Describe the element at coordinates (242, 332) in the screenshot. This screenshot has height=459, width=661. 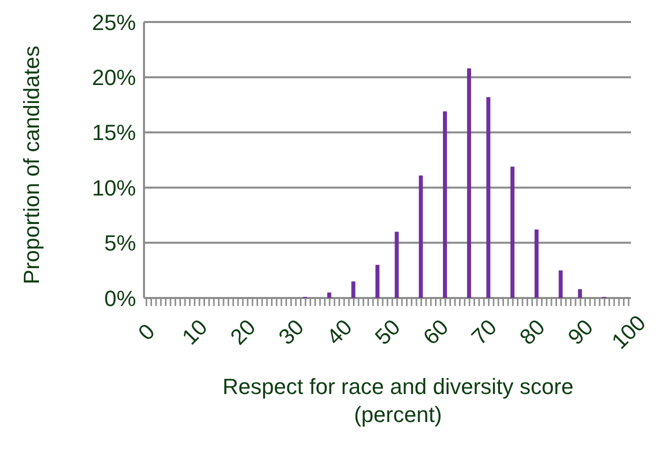
I see `x-tick-label: 20` at that location.